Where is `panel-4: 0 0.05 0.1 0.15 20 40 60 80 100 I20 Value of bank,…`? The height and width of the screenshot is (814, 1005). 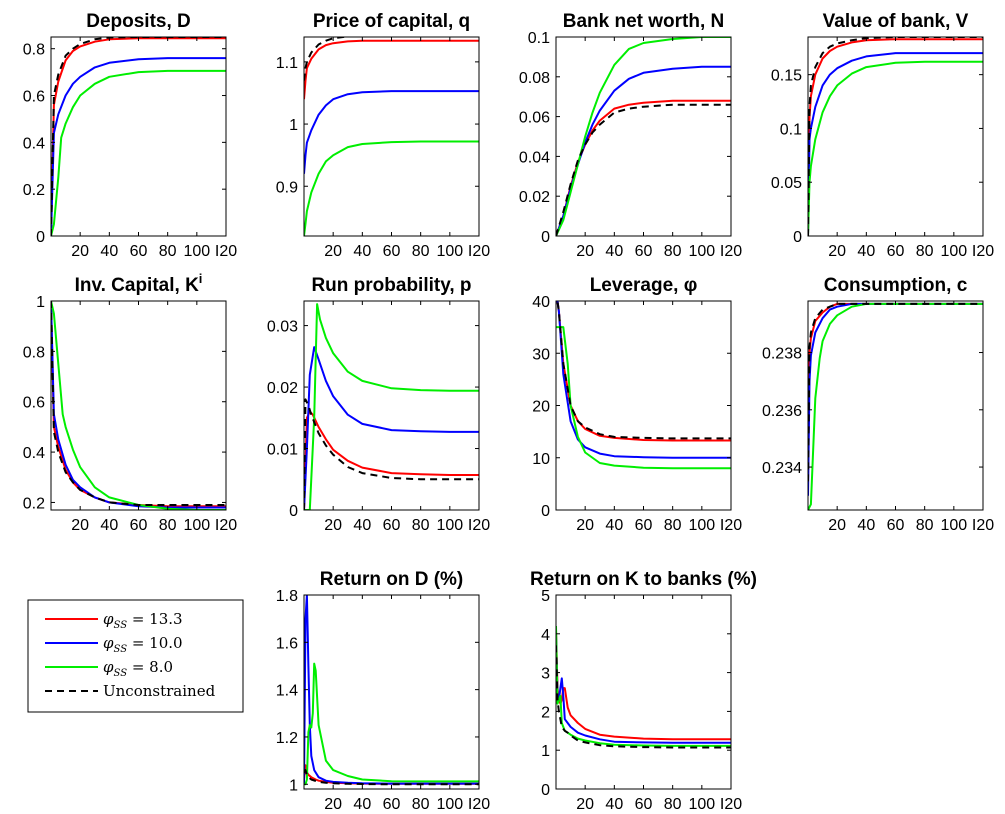 panel-4: 0 0.05 0.1 0.15 20 40 60 80 100 I20 Value of bank,… is located at coordinates (882, 135).